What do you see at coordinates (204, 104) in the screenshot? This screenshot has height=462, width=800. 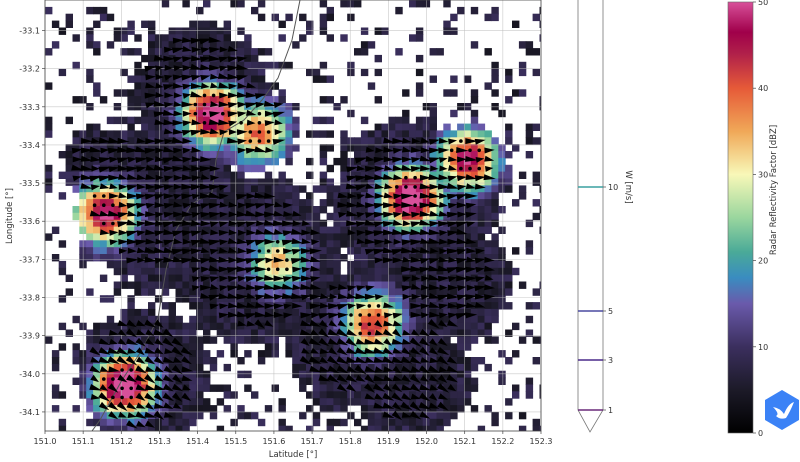 I see `wind-vector-calm` at bounding box center [204, 104].